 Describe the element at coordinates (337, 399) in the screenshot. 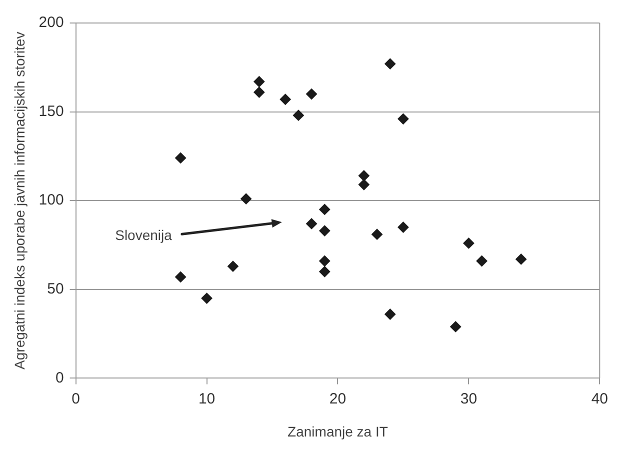

I see `x-tick-label: 20` at that location.